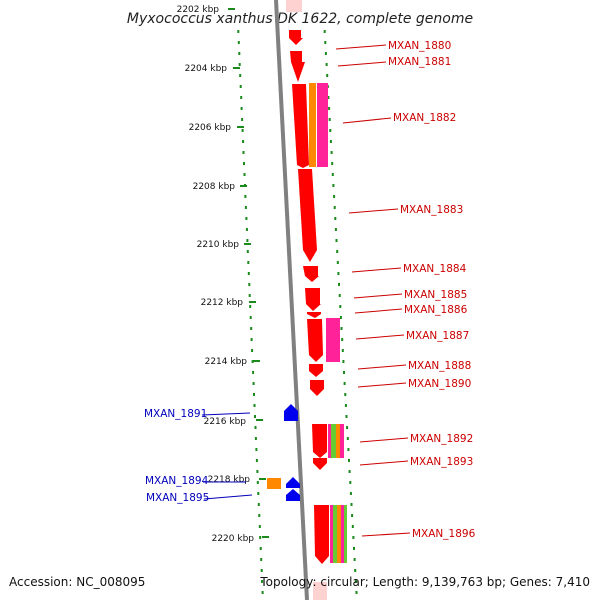 The width and height of the screenshot is (600, 600). What do you see at coordinates (345, 534) in the screenshot?
I see `feature-green-1896b` at bounding box center [345, 534].